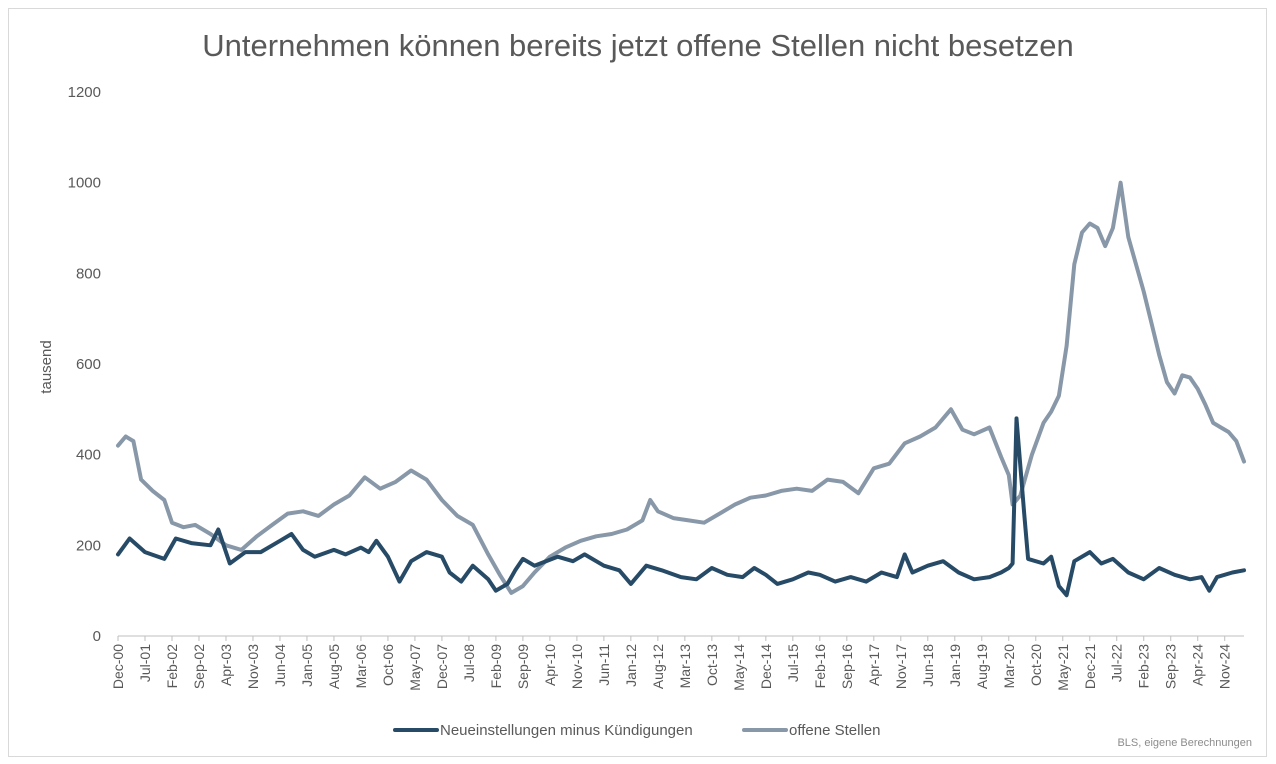 This screenshot has height=764, width=1276. Describe the element at coordinates (604, 665) in the screenshot. I see `x-tick-label: Jun-11` at that location.